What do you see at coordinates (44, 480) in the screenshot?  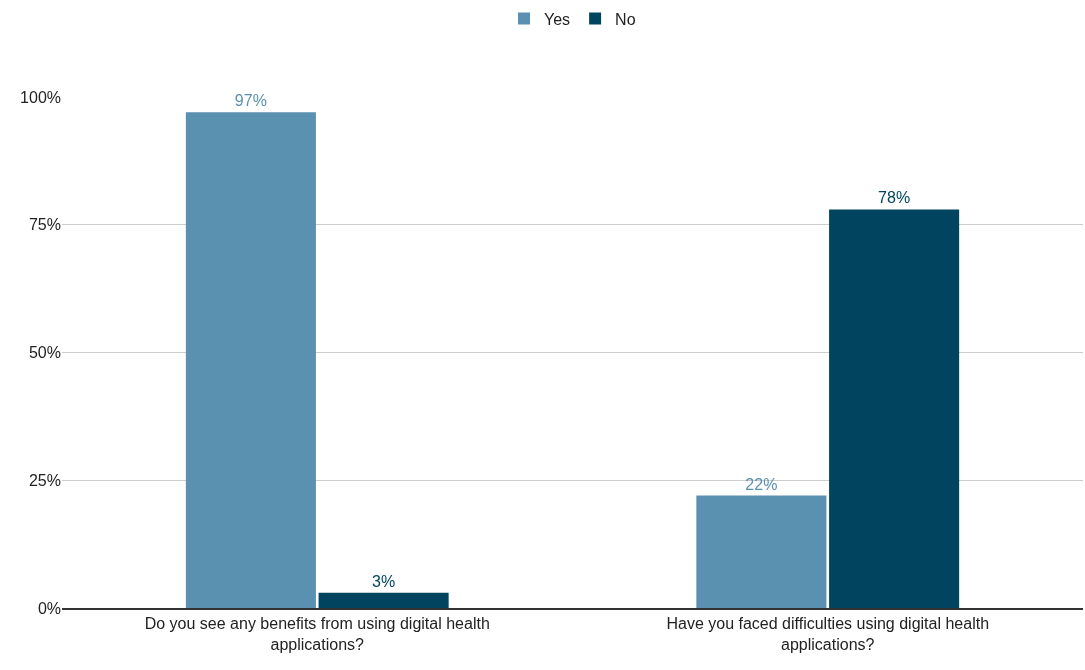 I see `y-tick-label: 25%` at bounding box center [44, 480].